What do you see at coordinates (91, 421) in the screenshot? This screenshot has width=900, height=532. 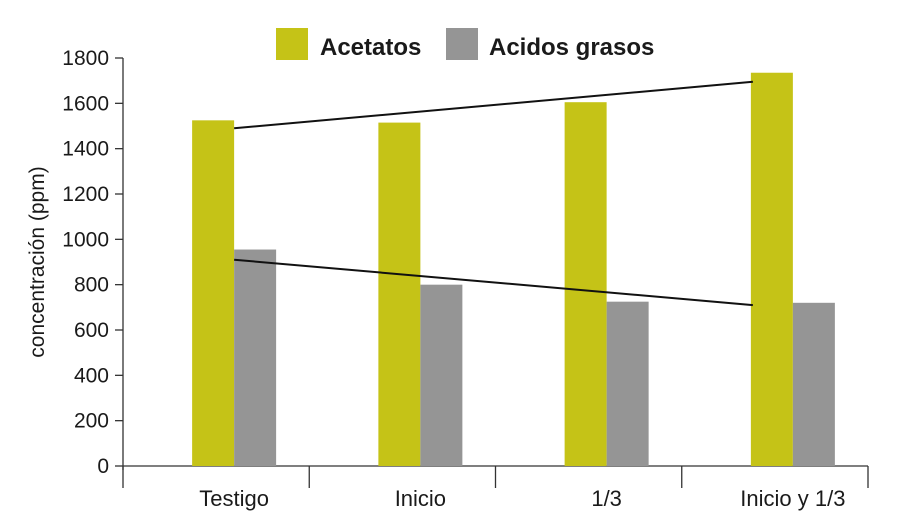 I see `y-tick-label: 200` at bounding box center [91, 421].